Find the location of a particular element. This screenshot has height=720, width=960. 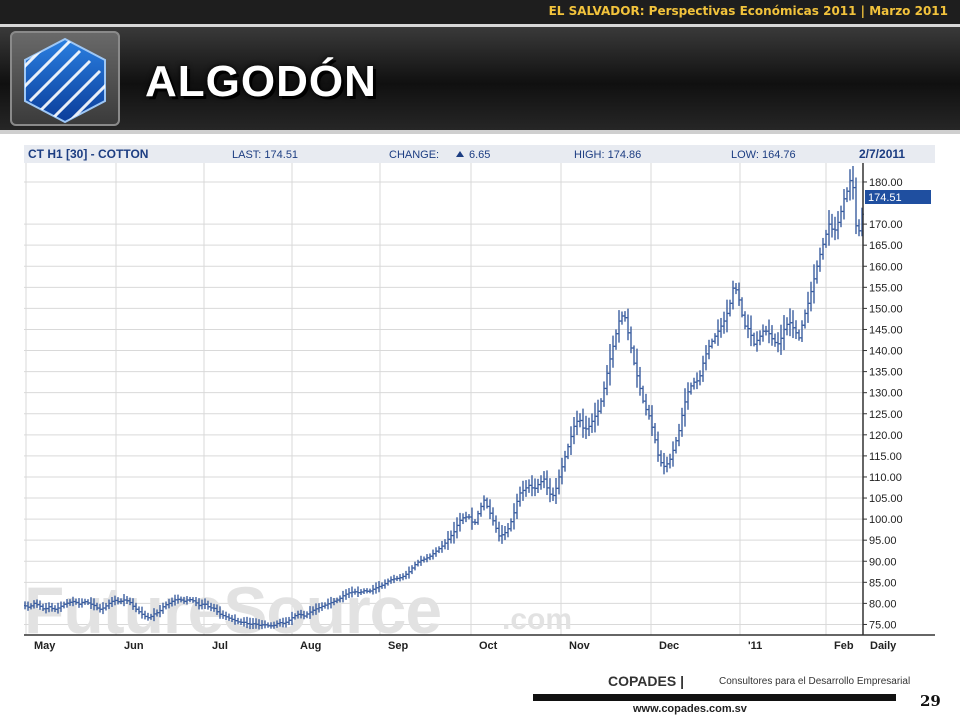

chart-change-value: 6.65 is located at coordinates (479, 155).